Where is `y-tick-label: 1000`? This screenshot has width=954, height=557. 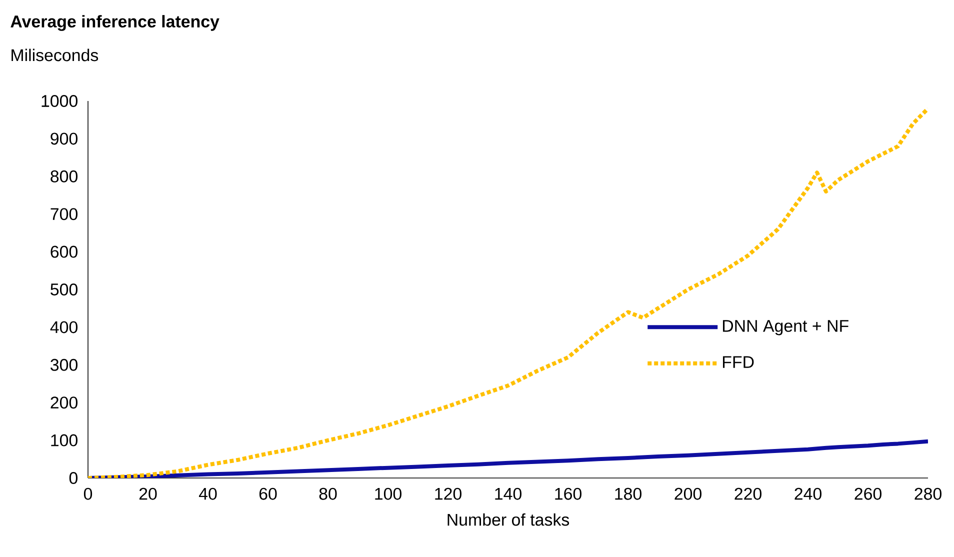 y-tick-label: 1000 is located at coordinates (60, 101).